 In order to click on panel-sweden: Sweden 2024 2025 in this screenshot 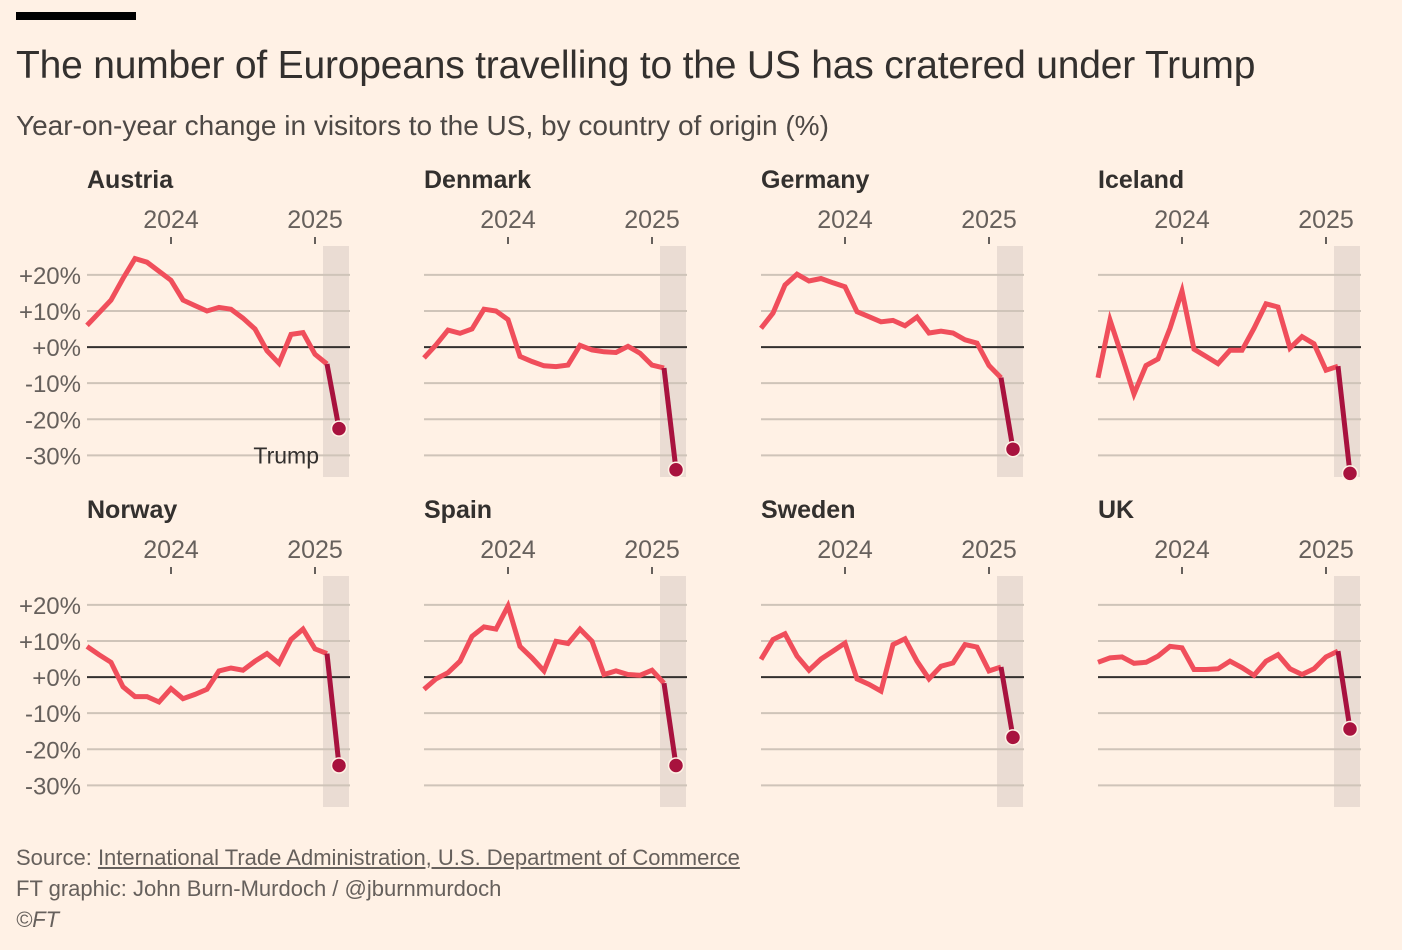, I will do `click(891, 651)`.